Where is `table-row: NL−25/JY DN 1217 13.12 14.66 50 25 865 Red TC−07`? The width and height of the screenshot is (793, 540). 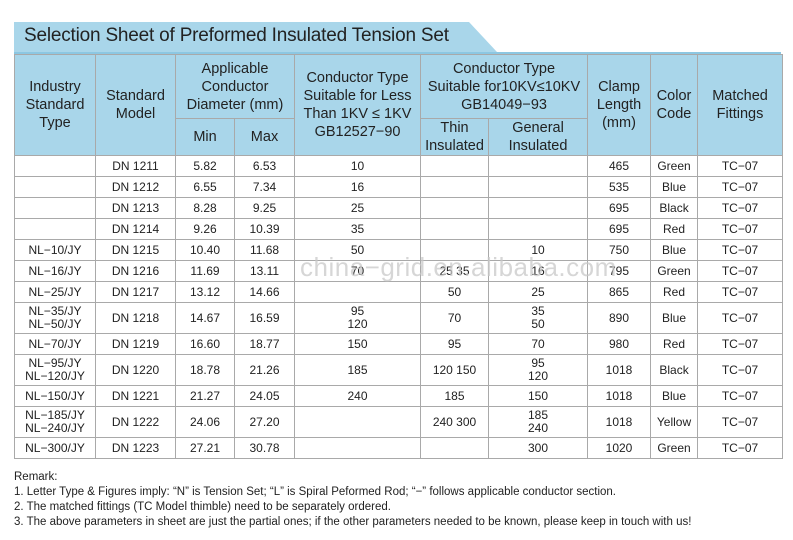 table-row: NL−25/JY DN 1217 13.12 14.66 50 25 865 Red TC−07 is located at coordinates (399, 292).